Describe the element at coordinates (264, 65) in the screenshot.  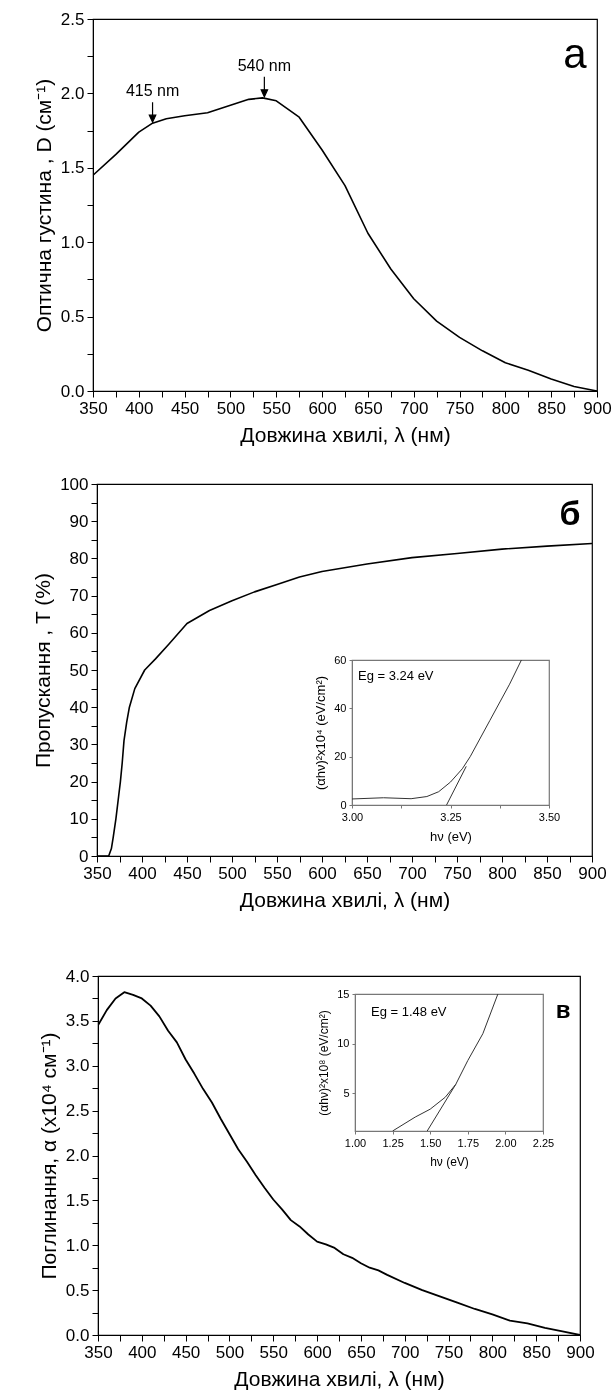
I see `annotation: 540 nm` at that location.